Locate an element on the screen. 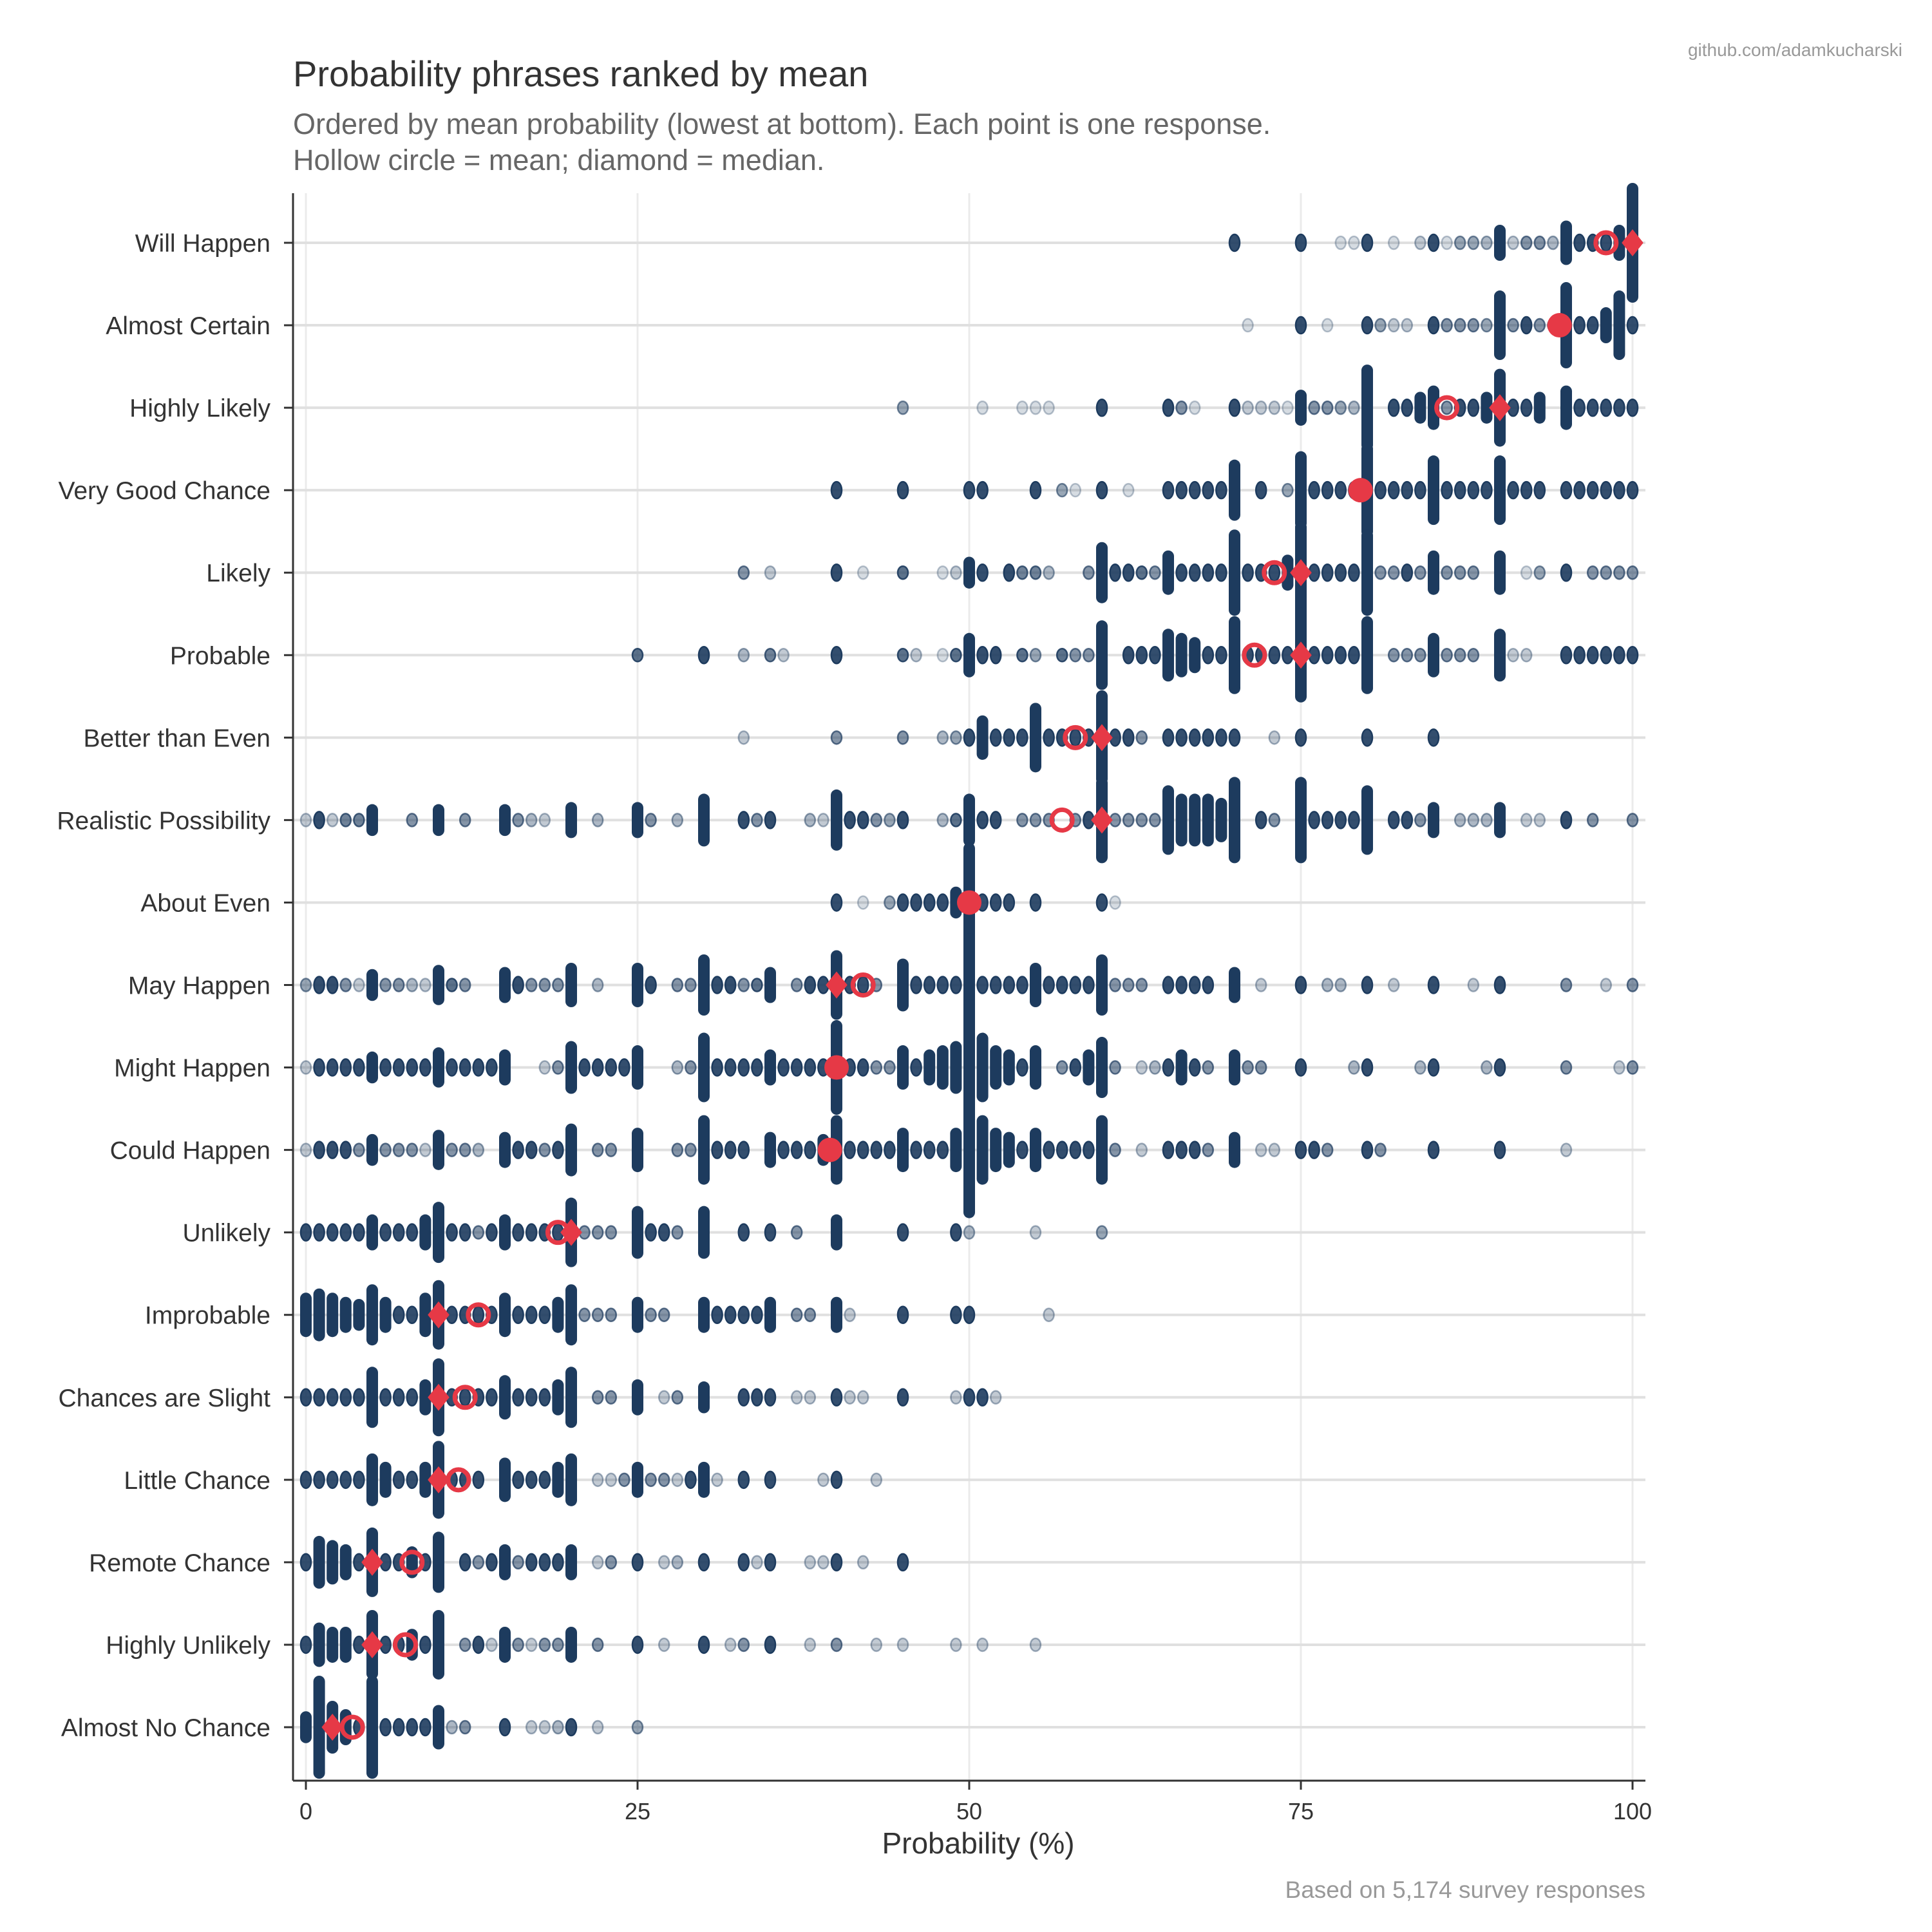 Image resolution: width=1932 pixels, height=1932 pixels. chart-caption: Based on 5,174 survey responses is located at coordinates (1465, 1890).